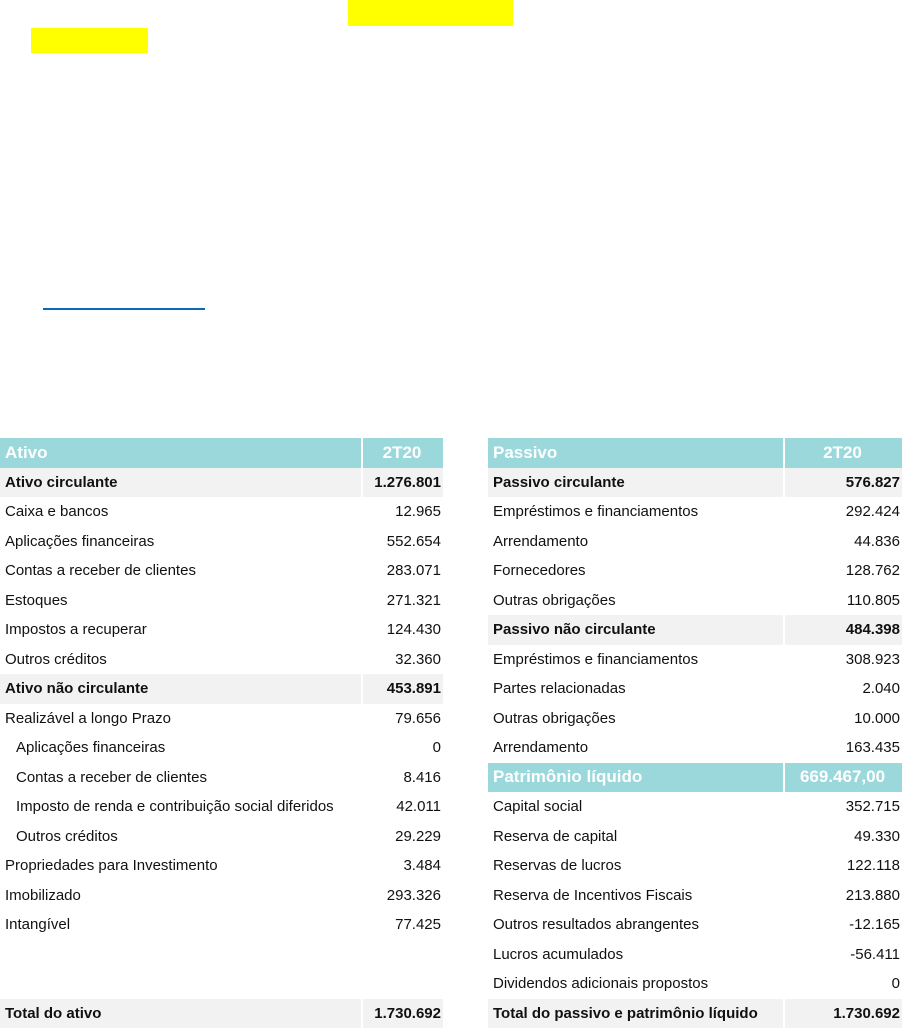 This screenshot has width=902, height=1028. I want to click on row-value: 32.360, so click(402, 659).